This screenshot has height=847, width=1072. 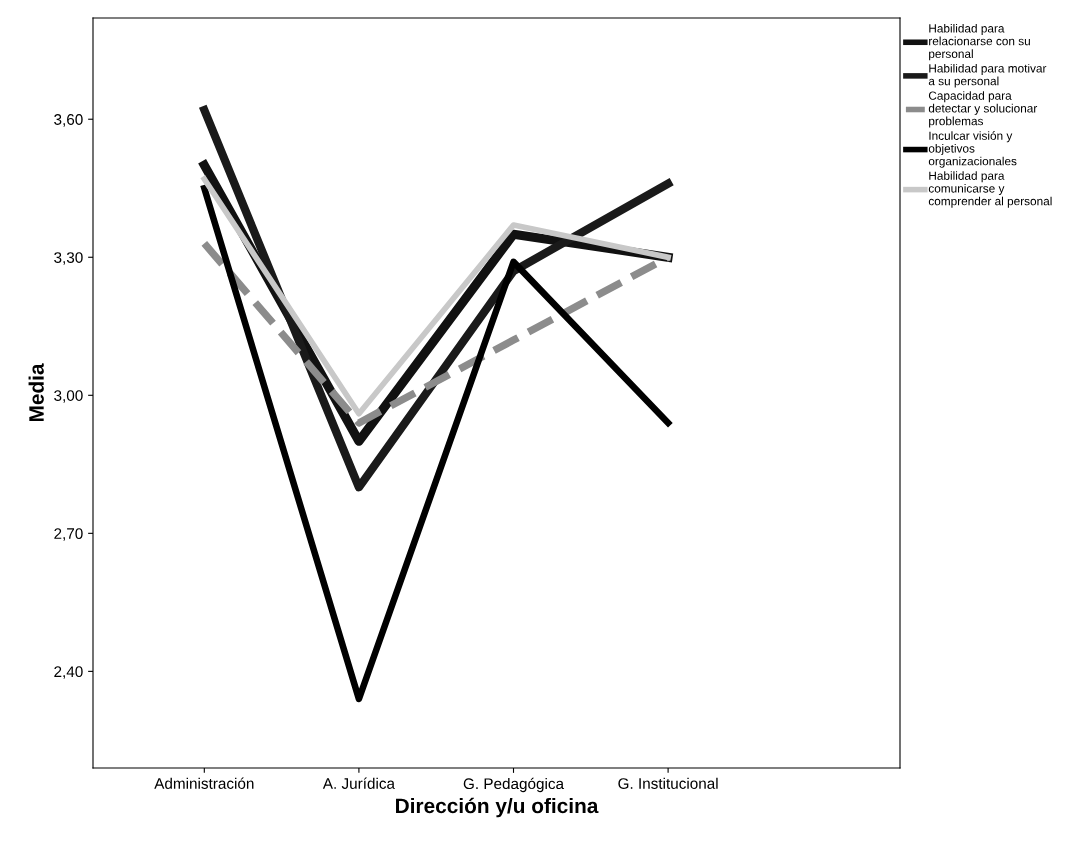 What do you see at coordinates (68, 258) in the screenshot?
I see `y-tick-label: 3,30` at bounding box center [68, 258].